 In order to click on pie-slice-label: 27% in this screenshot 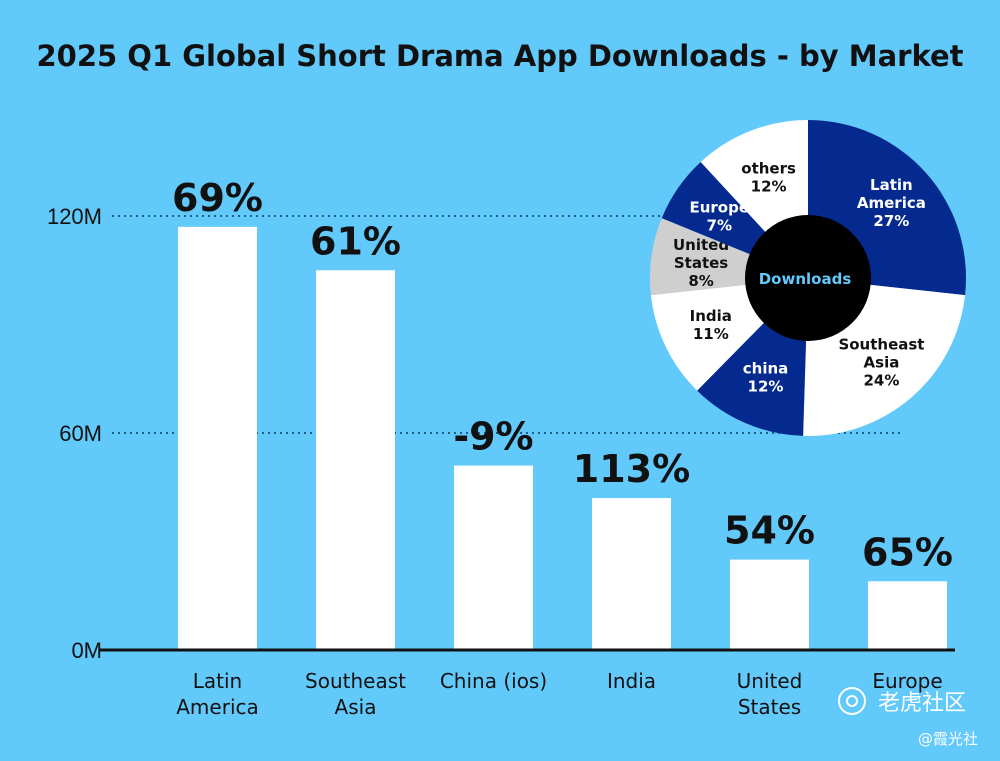, I will do `click(891, 221)`.